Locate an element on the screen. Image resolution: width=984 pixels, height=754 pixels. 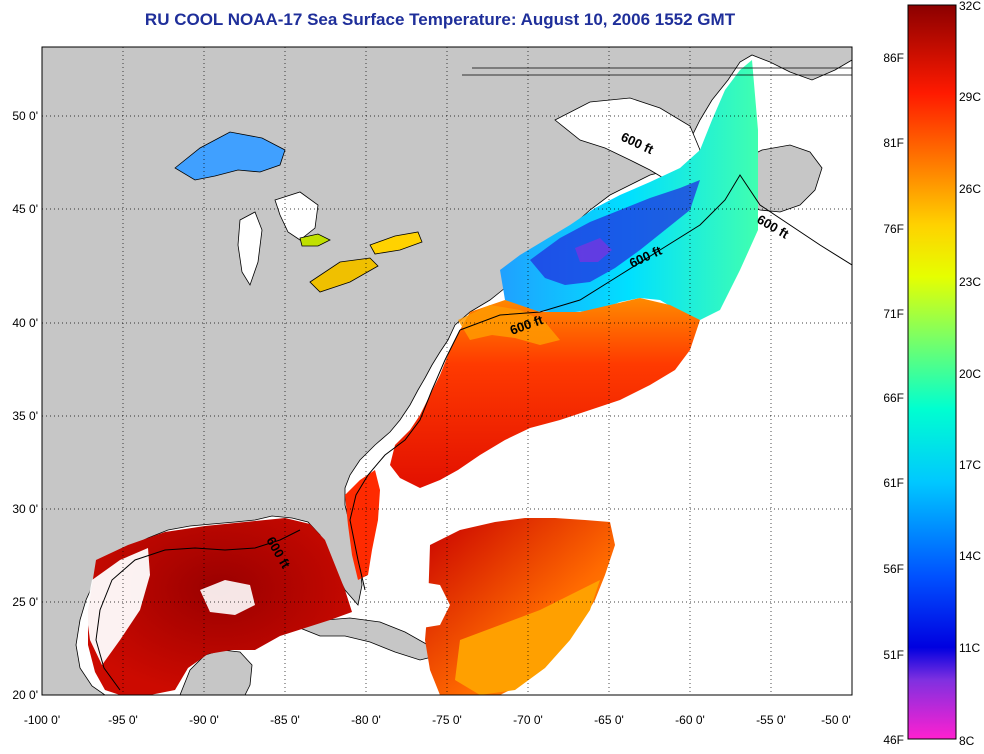
y-tick-label: 45 0' is located at coordinates (25, 209).